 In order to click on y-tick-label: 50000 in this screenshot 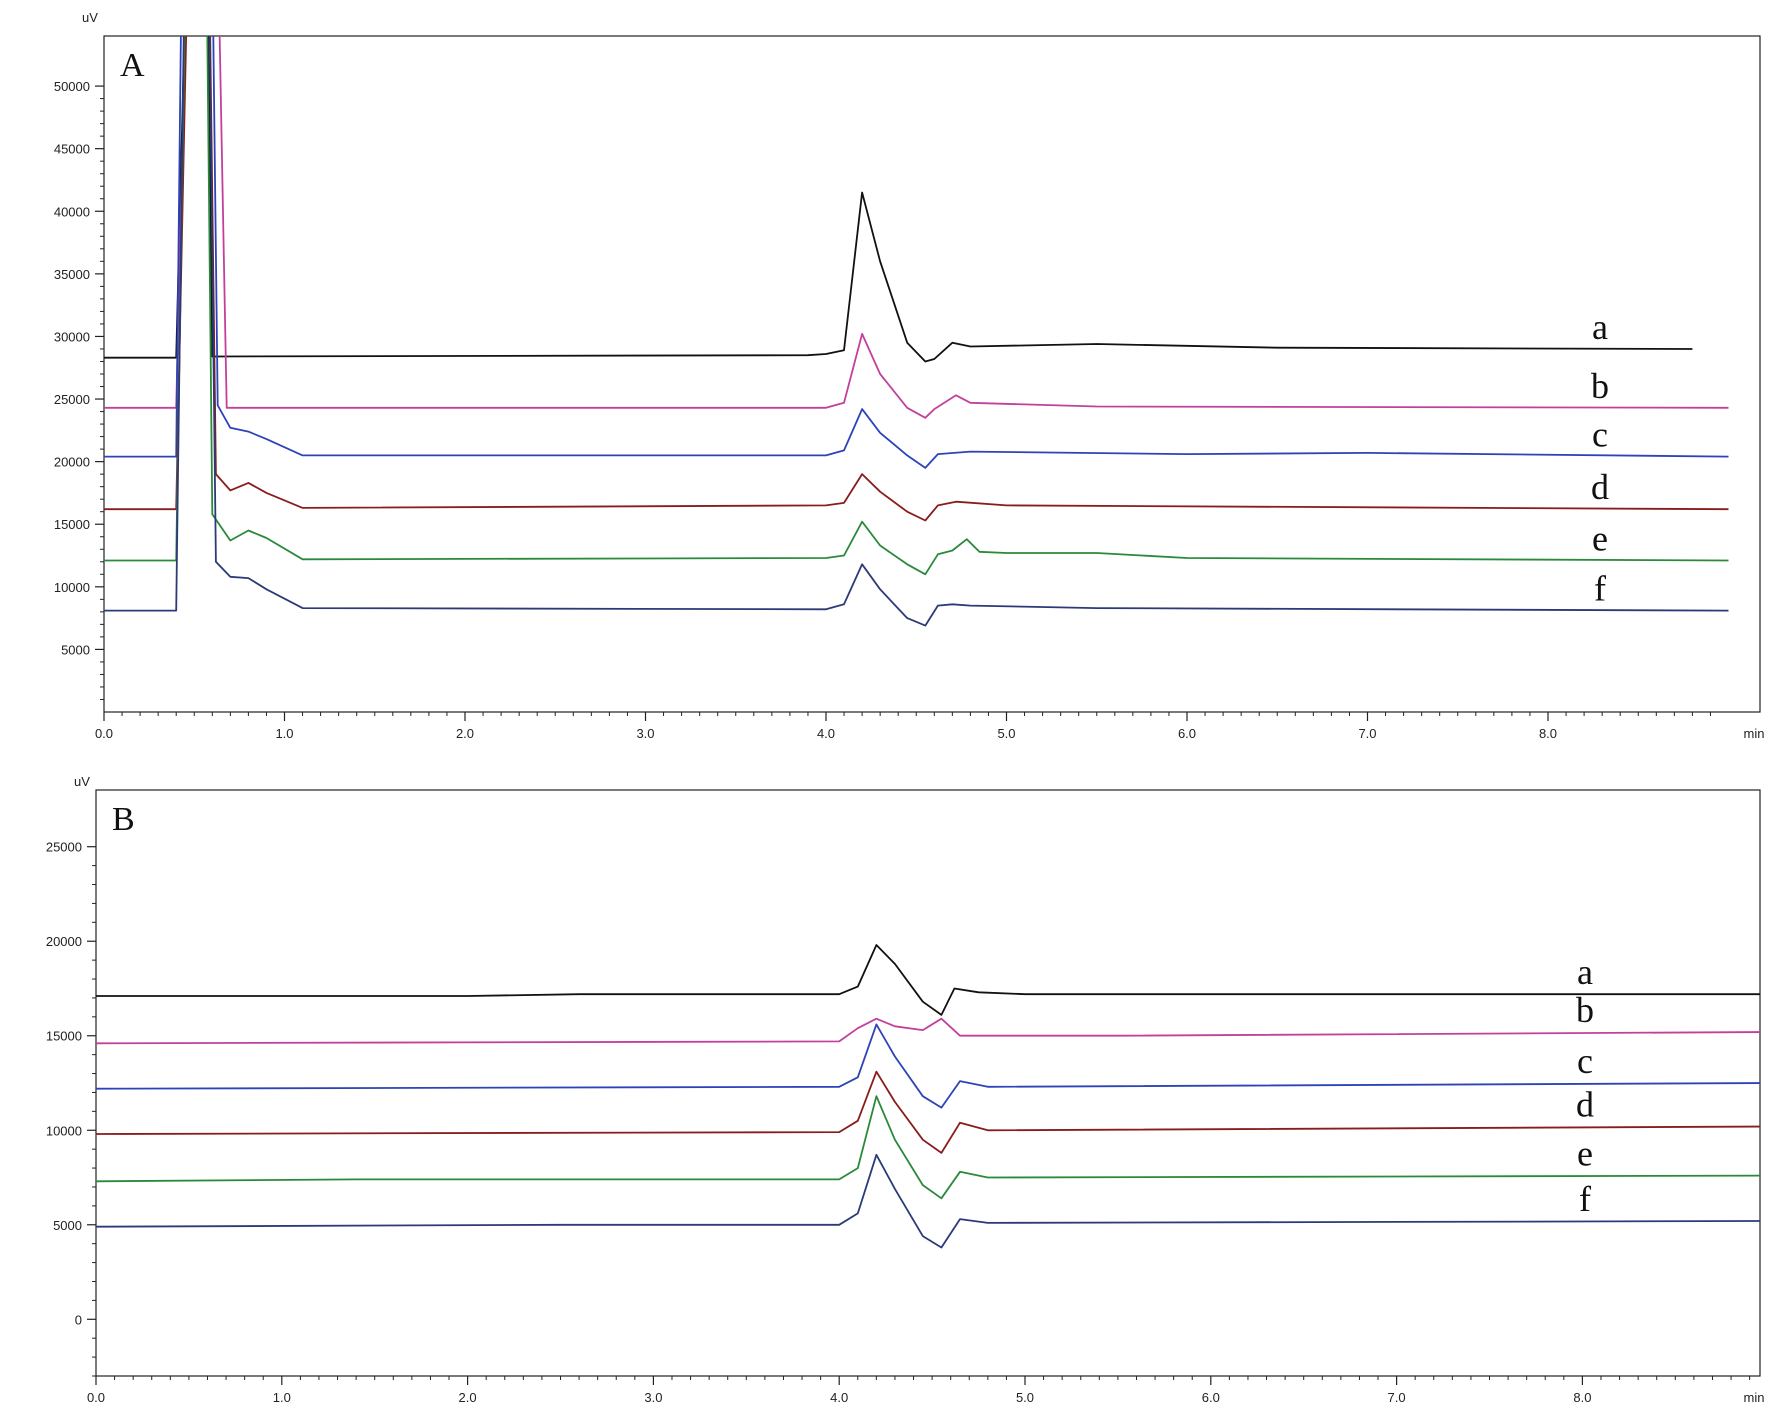, I will do `click(72, 86)`.